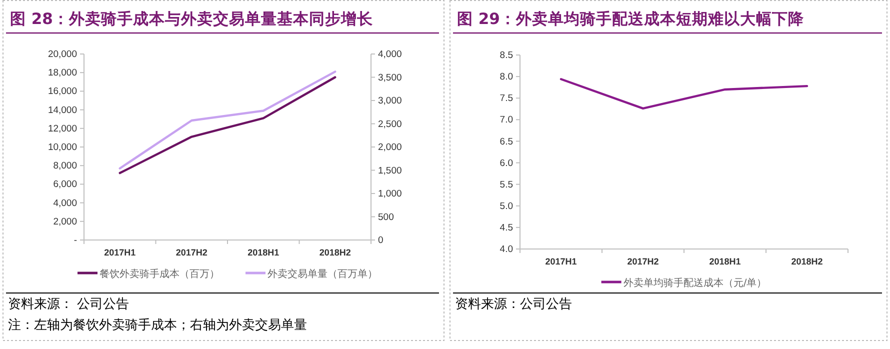 Image resolution: width=890 pixels, height=349 pixels. Describe the element at coordinates (65, 203) in the screenshot. I see `y-tick-label: 4,000` at that location.